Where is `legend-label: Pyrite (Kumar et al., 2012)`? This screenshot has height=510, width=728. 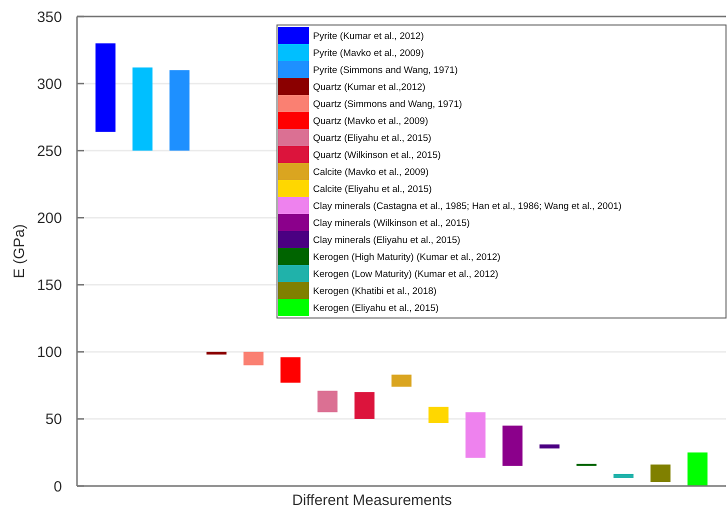
legend-label: Pyrite (Kumar et al., 2012) is located at coordinates (368, 36).